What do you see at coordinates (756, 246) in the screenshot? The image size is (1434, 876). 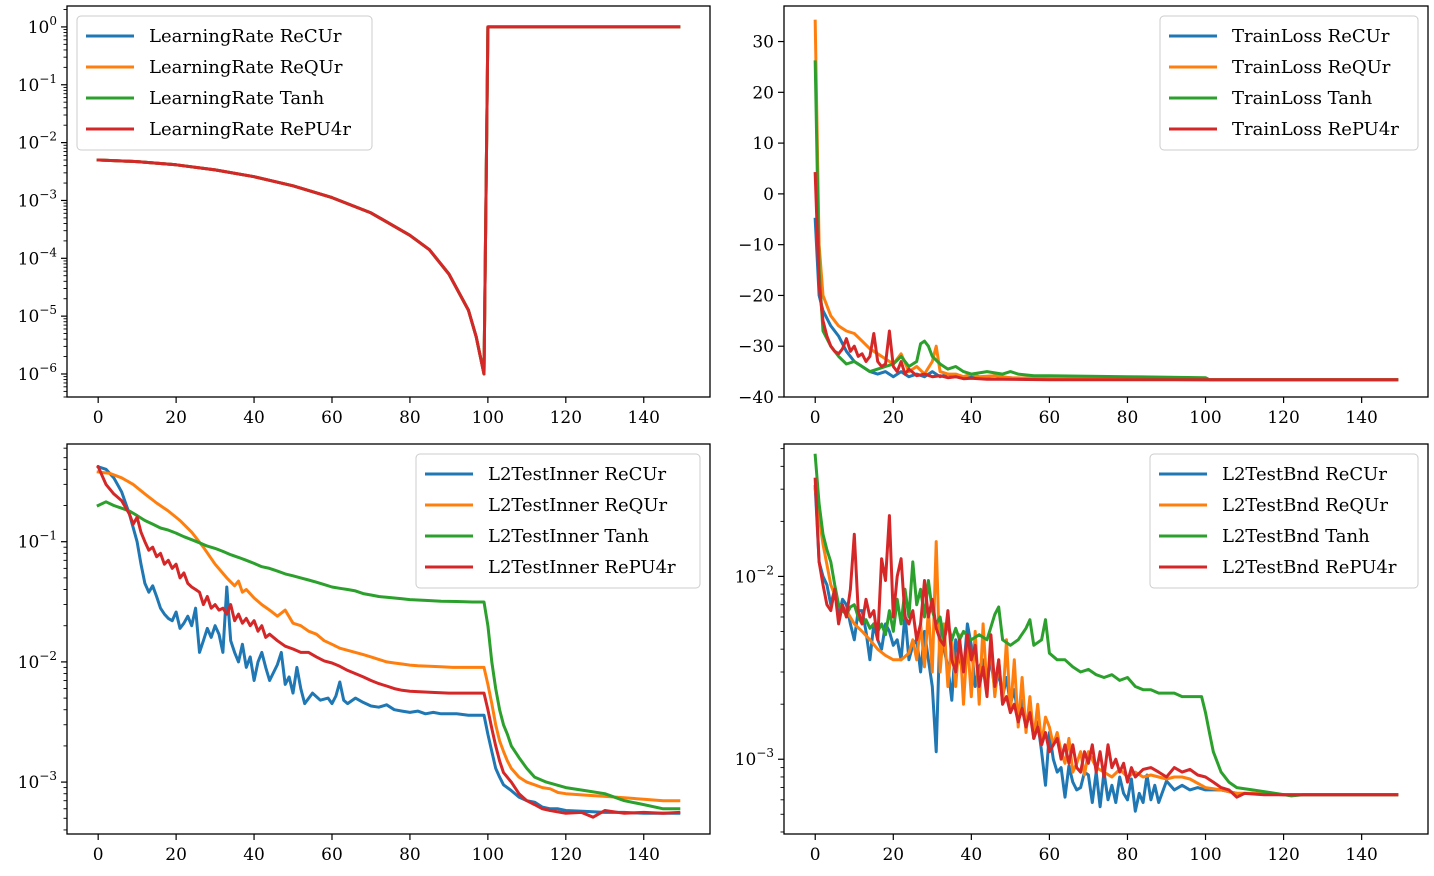 I see `y-tick-label: −10` at bounding box center [756, 246].